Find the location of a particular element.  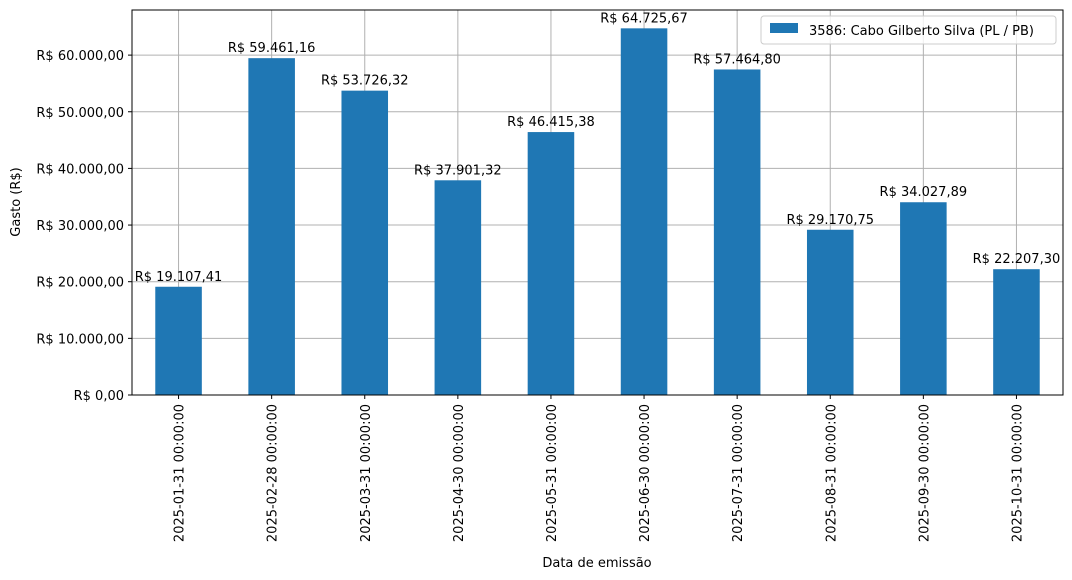

y-tick-label: R$ 0,00 is located at coordinates (99, 396).